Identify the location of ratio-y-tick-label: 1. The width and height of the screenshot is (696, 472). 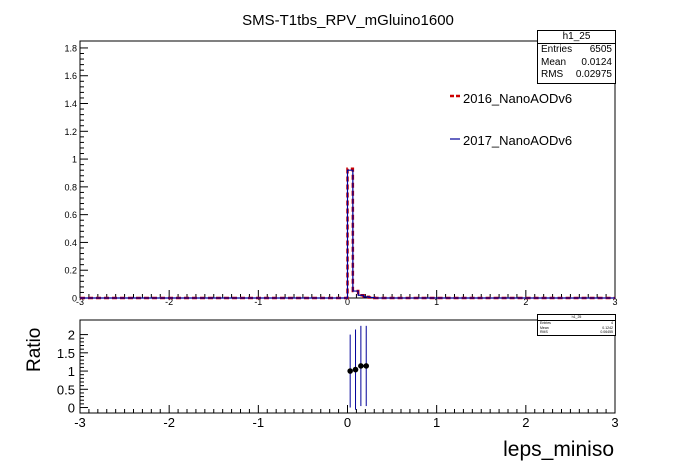
(71, 371).